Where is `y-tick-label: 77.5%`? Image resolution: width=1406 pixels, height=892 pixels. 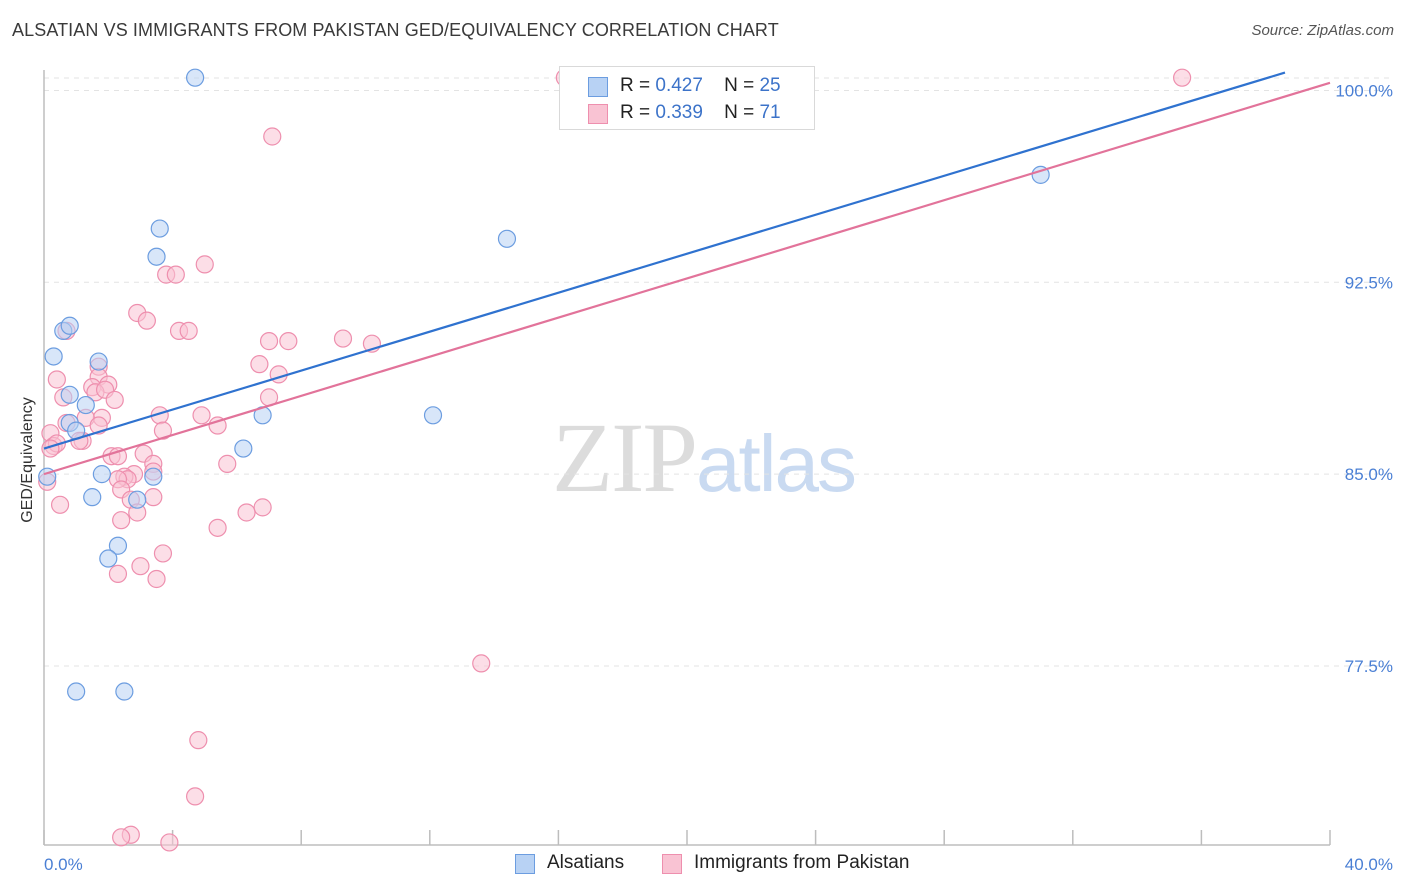
y-tick-label: 77.5% is located at coordinates (1369, 666).